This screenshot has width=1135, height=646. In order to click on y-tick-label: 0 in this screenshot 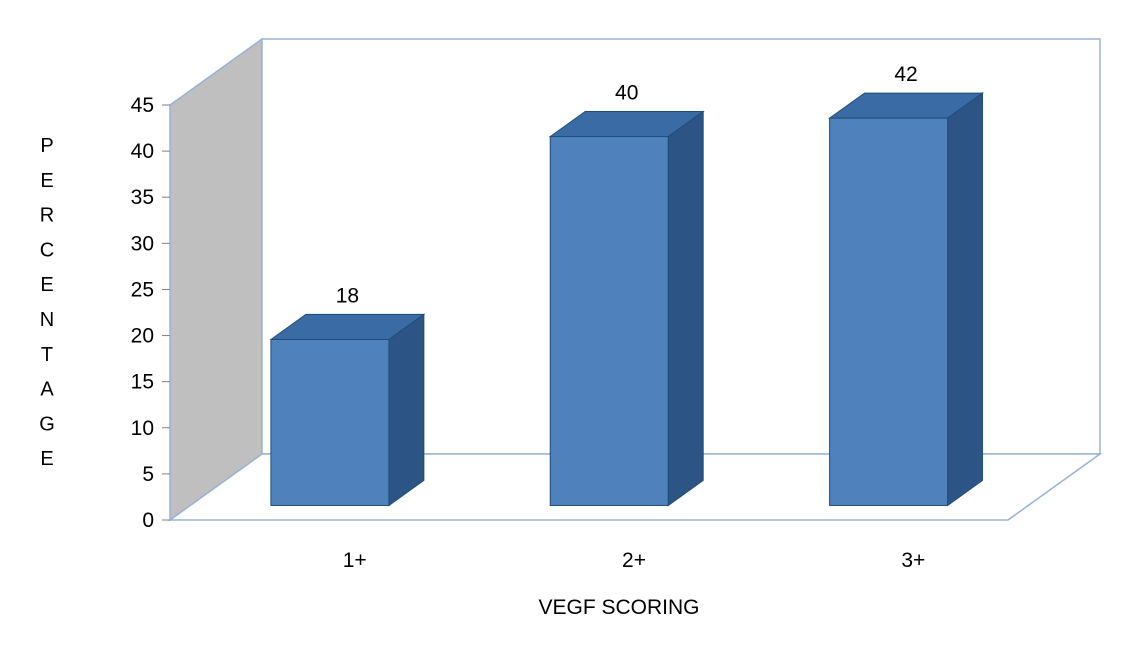, I will do `click(148, 520)`.